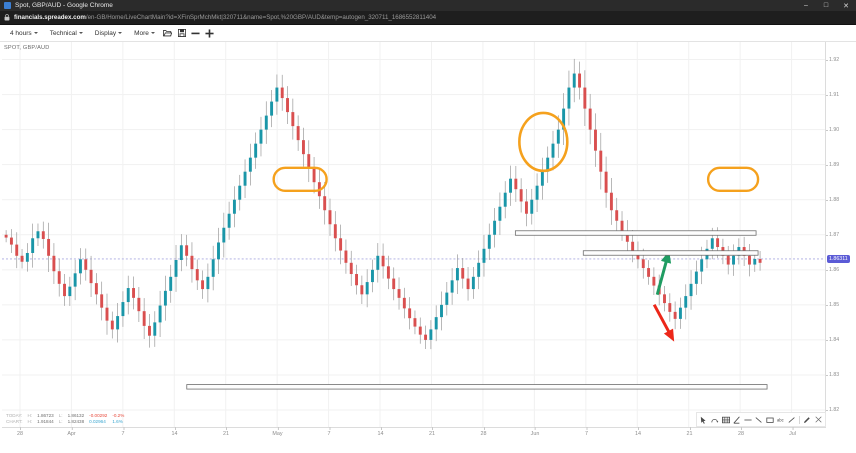 This screenshot has width=856, height=453. What do you see at coordinates (846, 6) in the screenshot?
I see `close-button: ✕` at bounding box center [846, 6].